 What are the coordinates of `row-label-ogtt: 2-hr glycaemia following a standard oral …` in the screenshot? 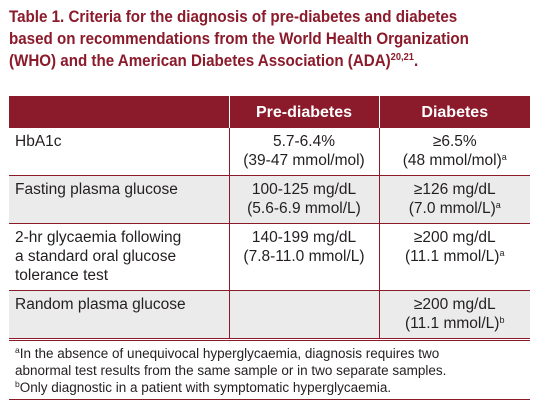 It's located at (119, 257).